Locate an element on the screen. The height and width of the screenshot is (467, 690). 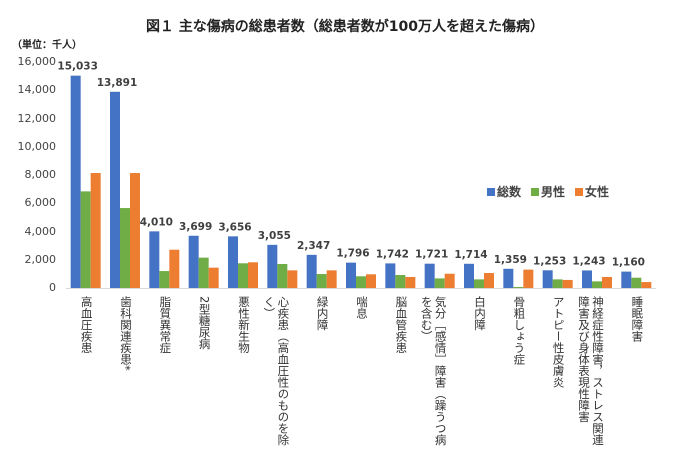
y-axis-unit-label: （単位：千人） is located at coordinates (47, 45).